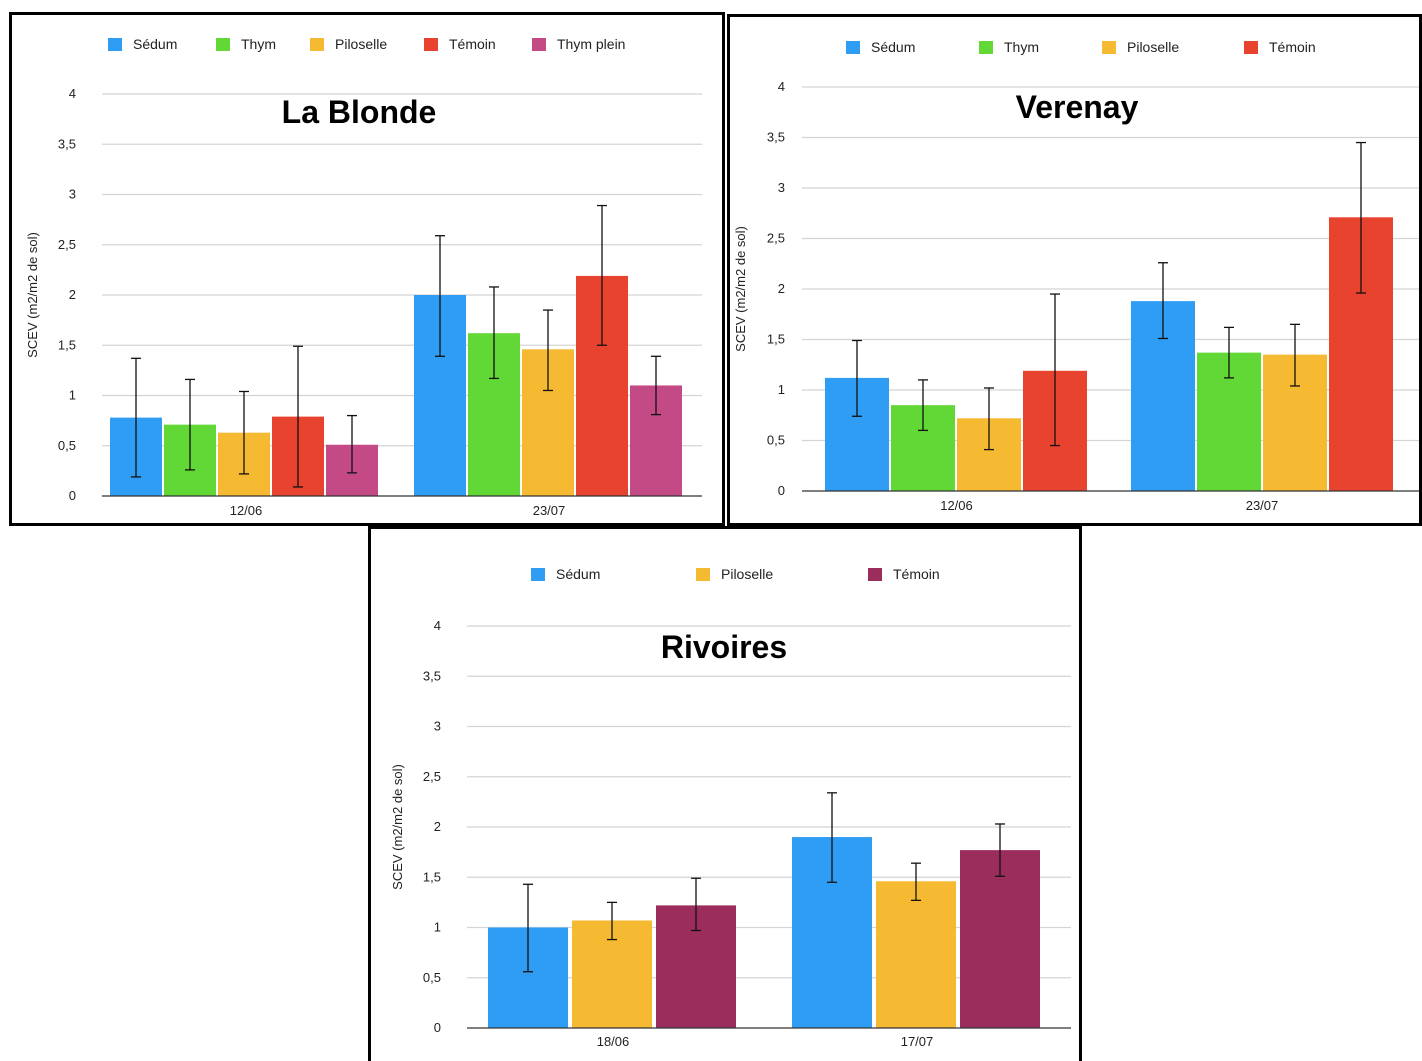  I want to click on chart-title: La Blonde, so click(359, 112).